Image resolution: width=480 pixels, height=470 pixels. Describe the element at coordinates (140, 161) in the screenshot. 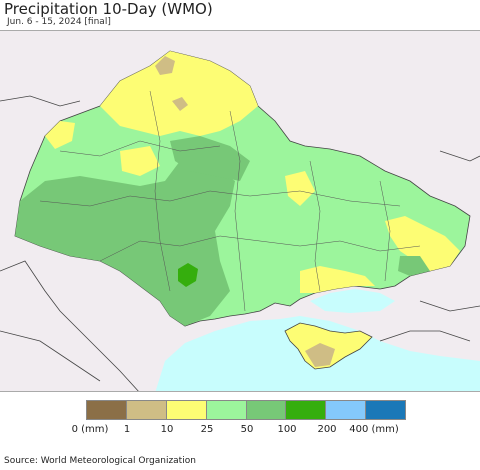

I see `north-central-yellow` at that location.